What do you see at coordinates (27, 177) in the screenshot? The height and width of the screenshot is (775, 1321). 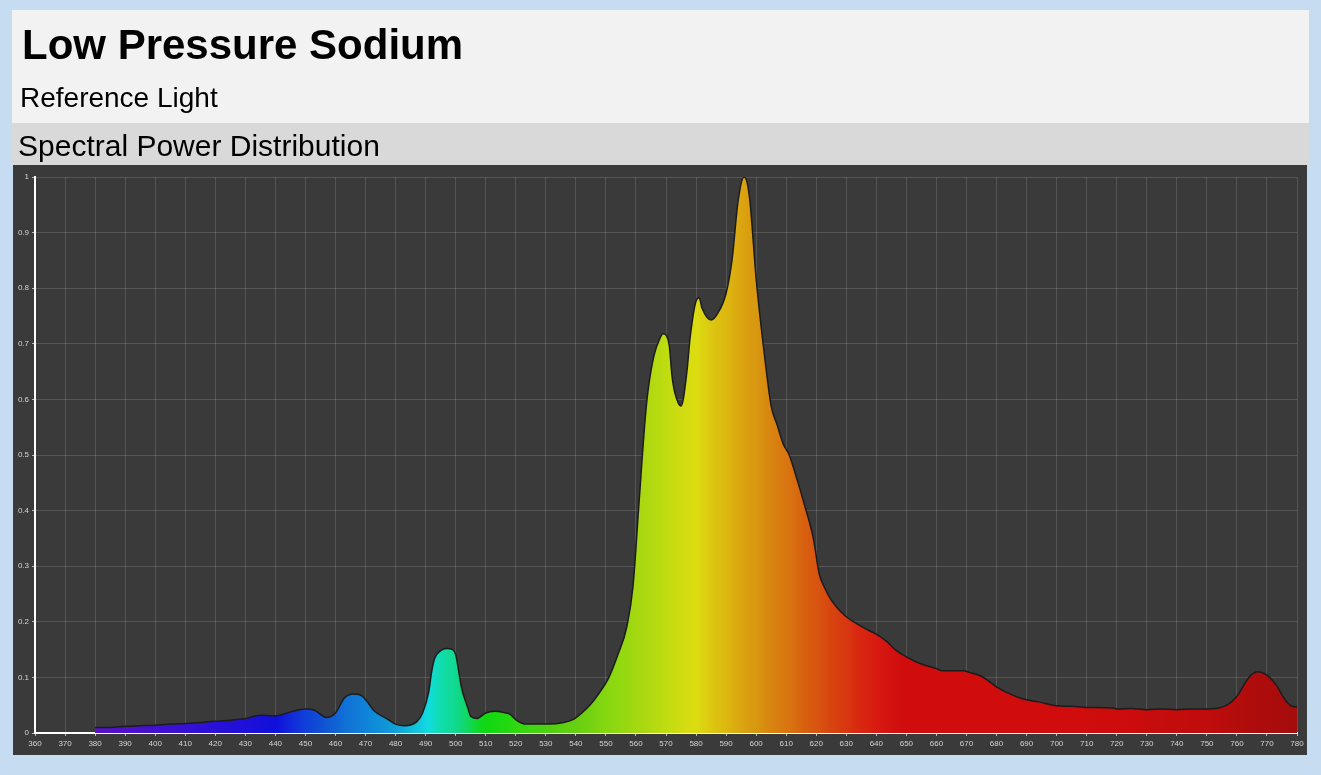 I see `y-tick-label: 1` at bounding box center [27, 177].